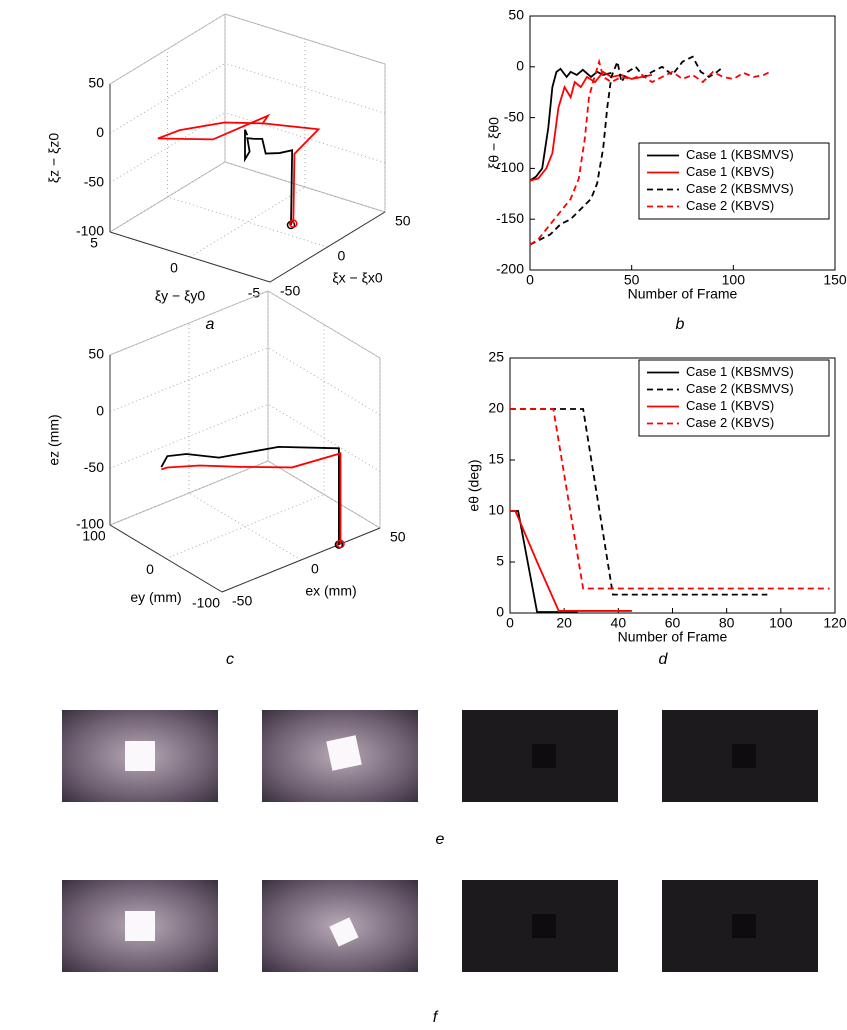 This screenshot has height=1030, width=847. I want to click on legend-label: Case 2 (KBVS), so click(730, 205).